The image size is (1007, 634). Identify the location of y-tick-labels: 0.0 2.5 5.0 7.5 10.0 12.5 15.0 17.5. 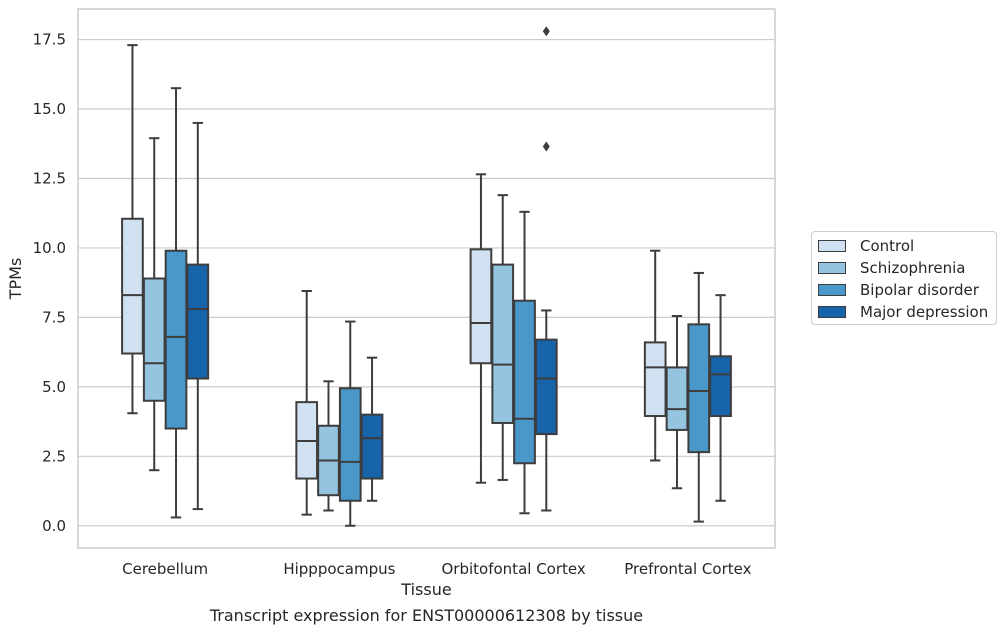
(49, 283).